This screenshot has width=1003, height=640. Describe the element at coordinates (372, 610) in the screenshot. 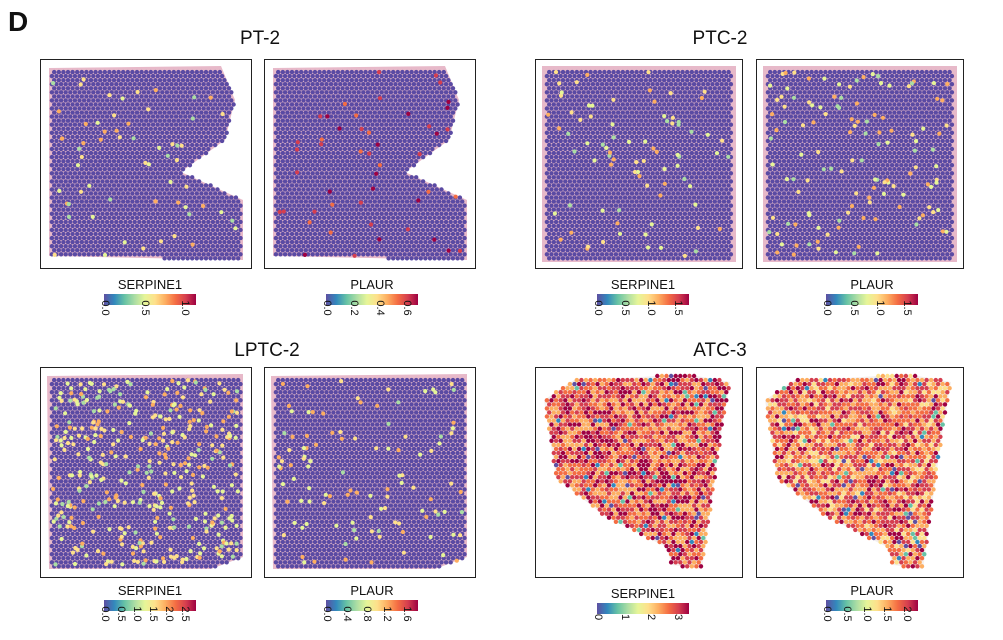

I see `legend-lptc-2-plaur: PLAUR 0.0 0.4 0.8 1.2 1.6` at that location.